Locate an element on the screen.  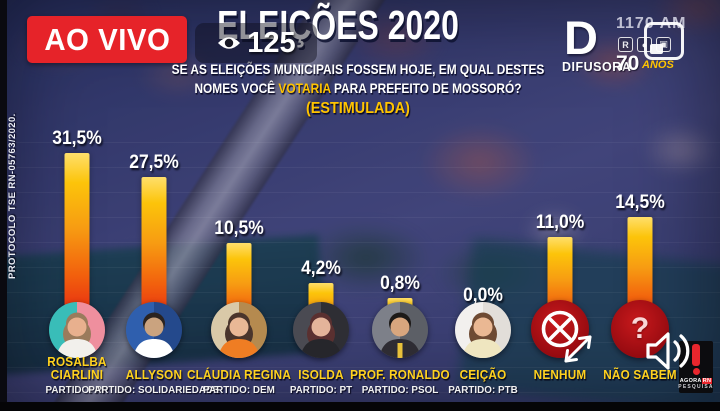
percent-label: 11,0% is located at coordinates (560, 222).